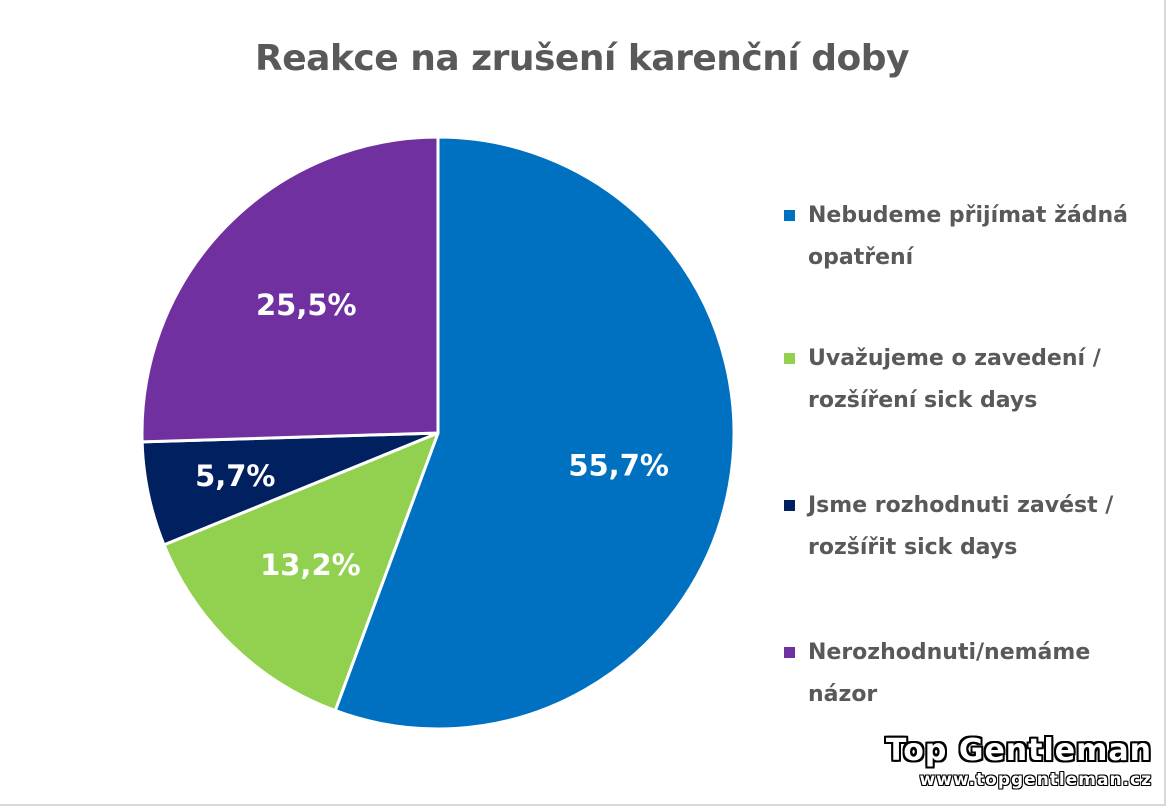  What do you see at coordinates (843, 694) in the screenshot?
I see `legend-text-line-2: názor` at bounding box center [843, 694].